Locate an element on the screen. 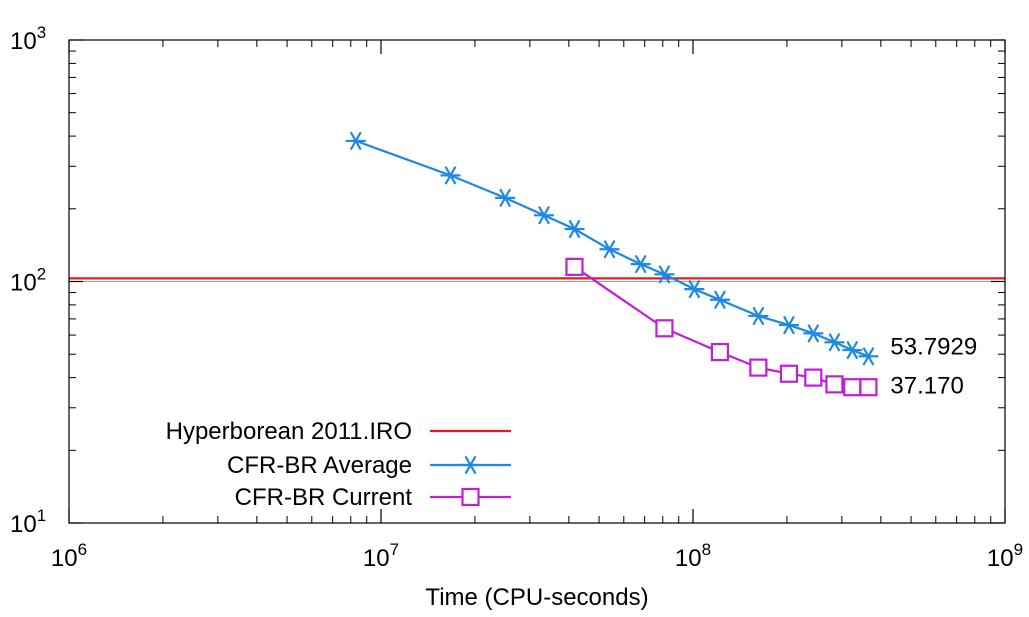 Image resolution: width=1029 pixels, height=617 pixels. x-tick-label: 10⁷ is located at coordinates (381, 556).